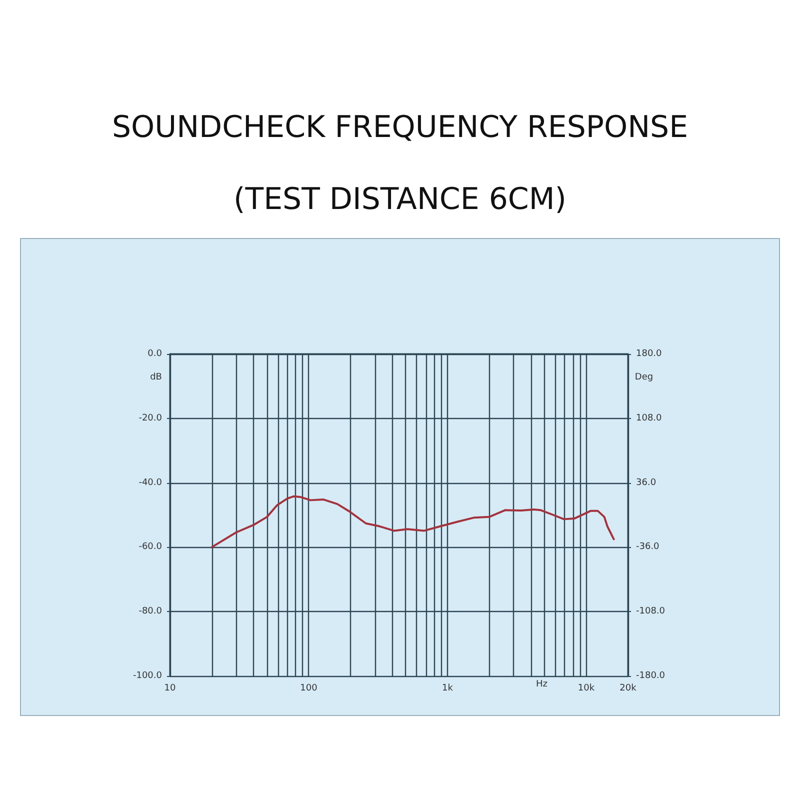 The height and width of the screenshot is (800, 800). Describe the element at coordinates (150, 418) in the screenshot. I see `y-tick-label: -20.0` at that location.